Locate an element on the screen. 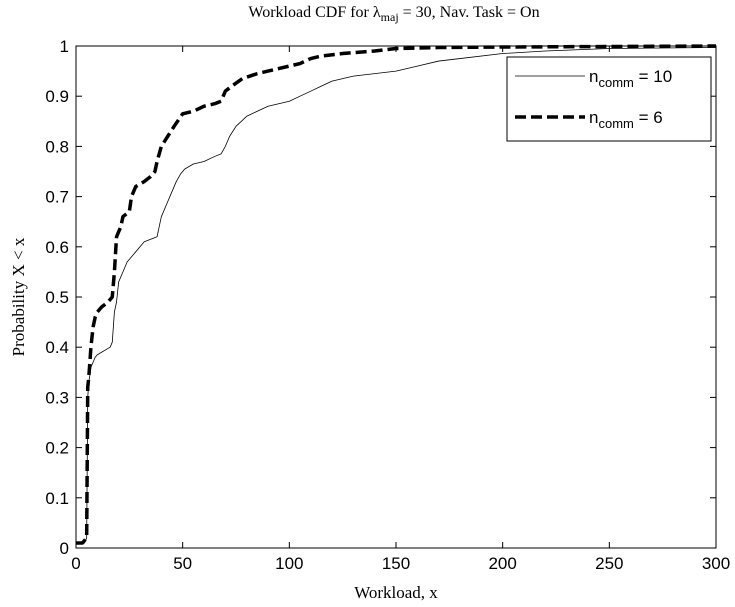 The width and height of the screenshot is (735, 607). y-tick-label: 0.6 is located at coordinates (57, 247).